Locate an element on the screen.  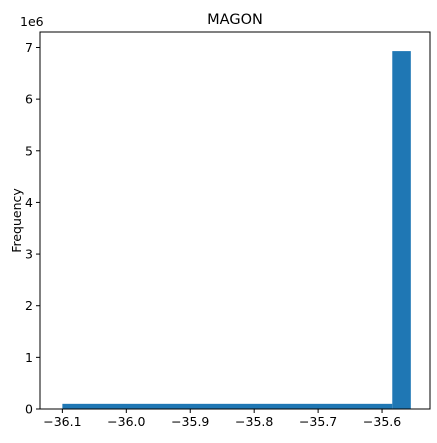
y-tick-label: 2 is located at coordinates (29, 305).